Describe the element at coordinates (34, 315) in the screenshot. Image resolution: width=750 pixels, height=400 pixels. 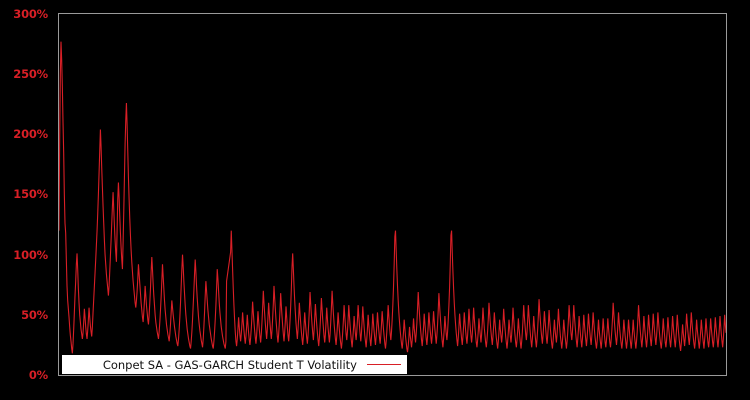
I see `y-tick-label-50: 50%` at that location.